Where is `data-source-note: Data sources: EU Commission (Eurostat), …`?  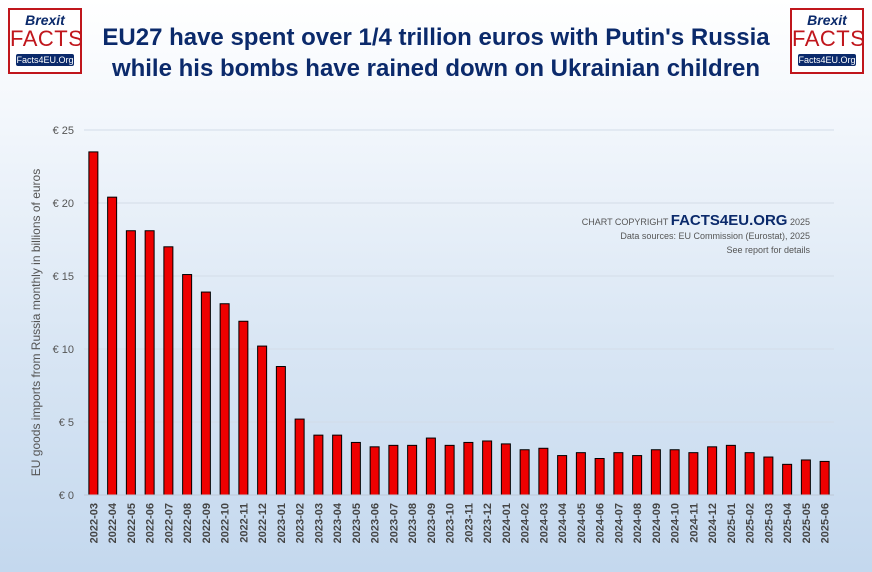
data-source-note: Data sources: EU Commission (Eurostat), … is located at coordinates (715, 236).